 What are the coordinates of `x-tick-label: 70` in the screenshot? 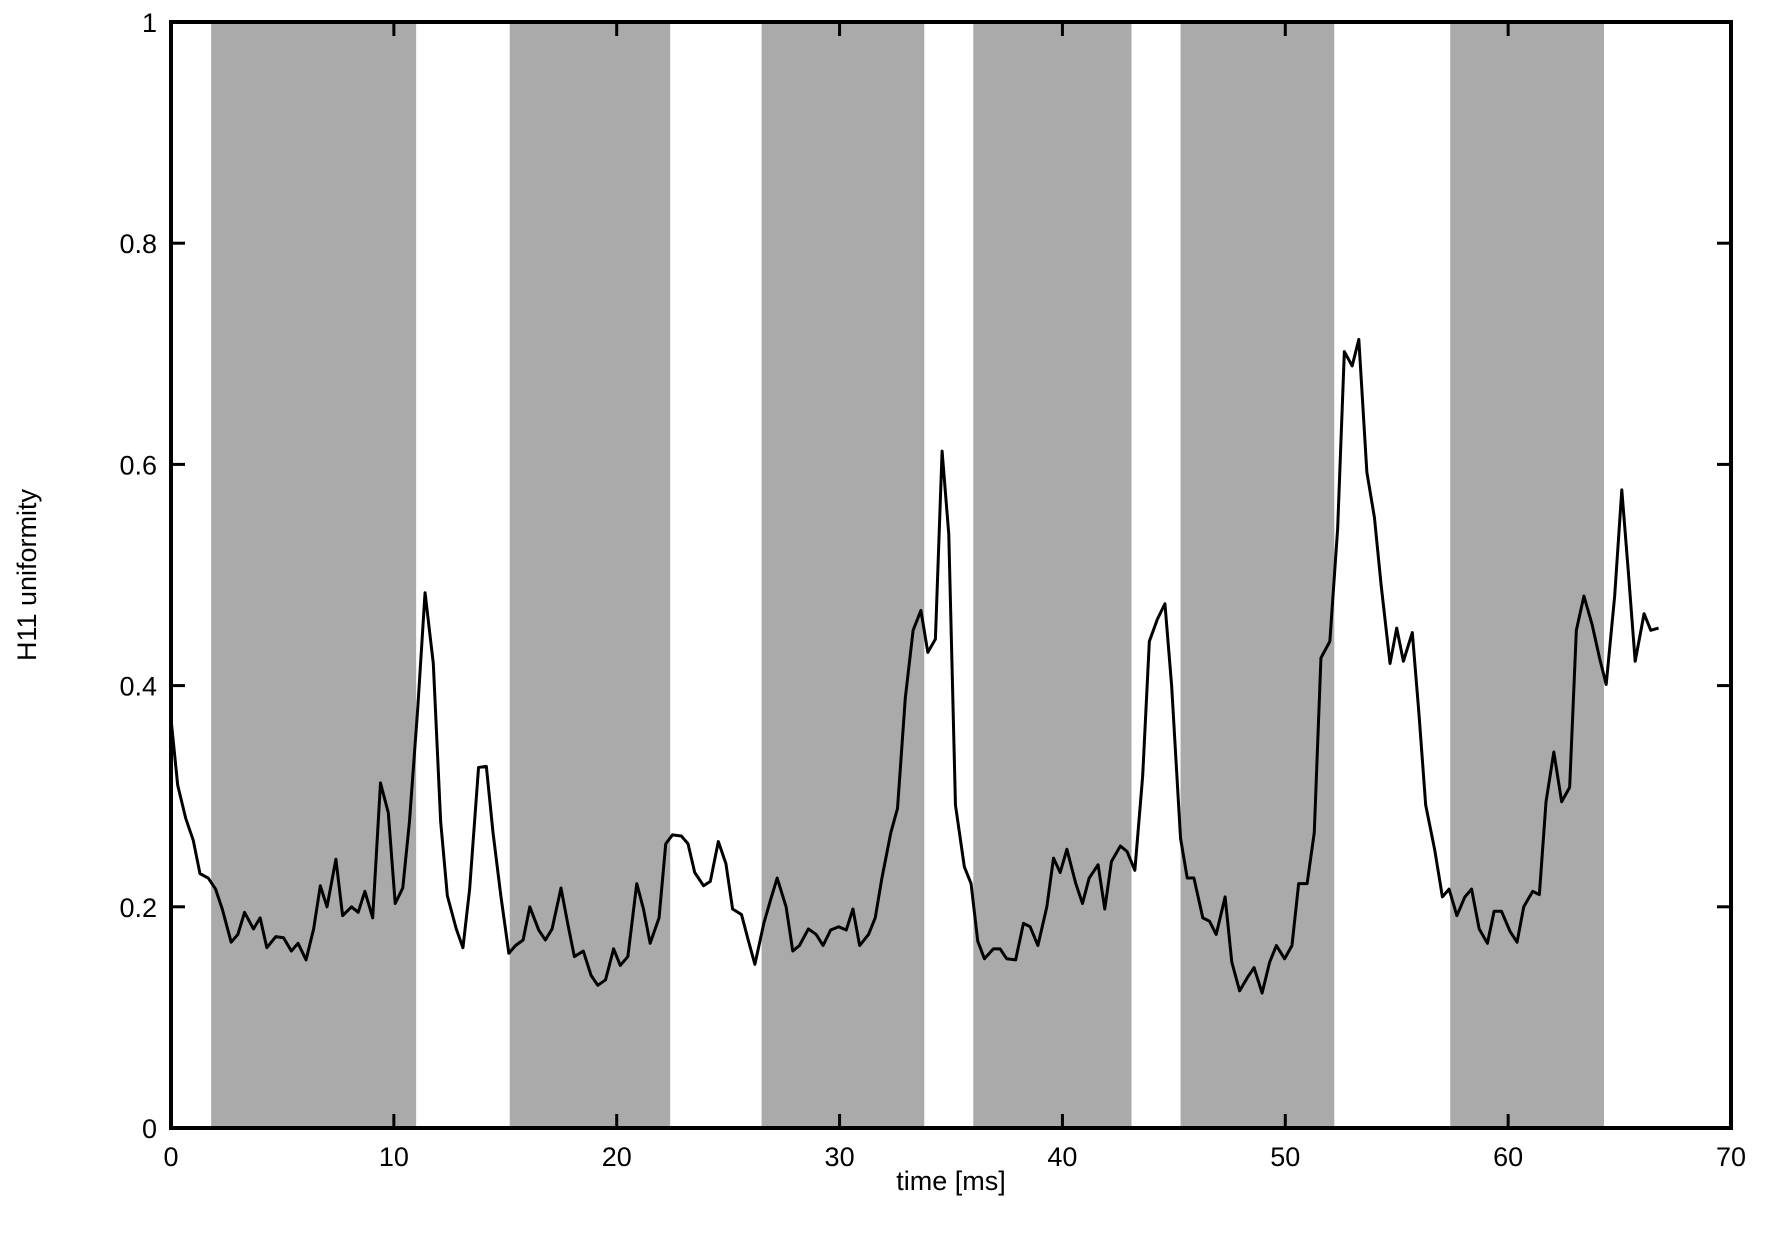 It's located at (1731, 1157).